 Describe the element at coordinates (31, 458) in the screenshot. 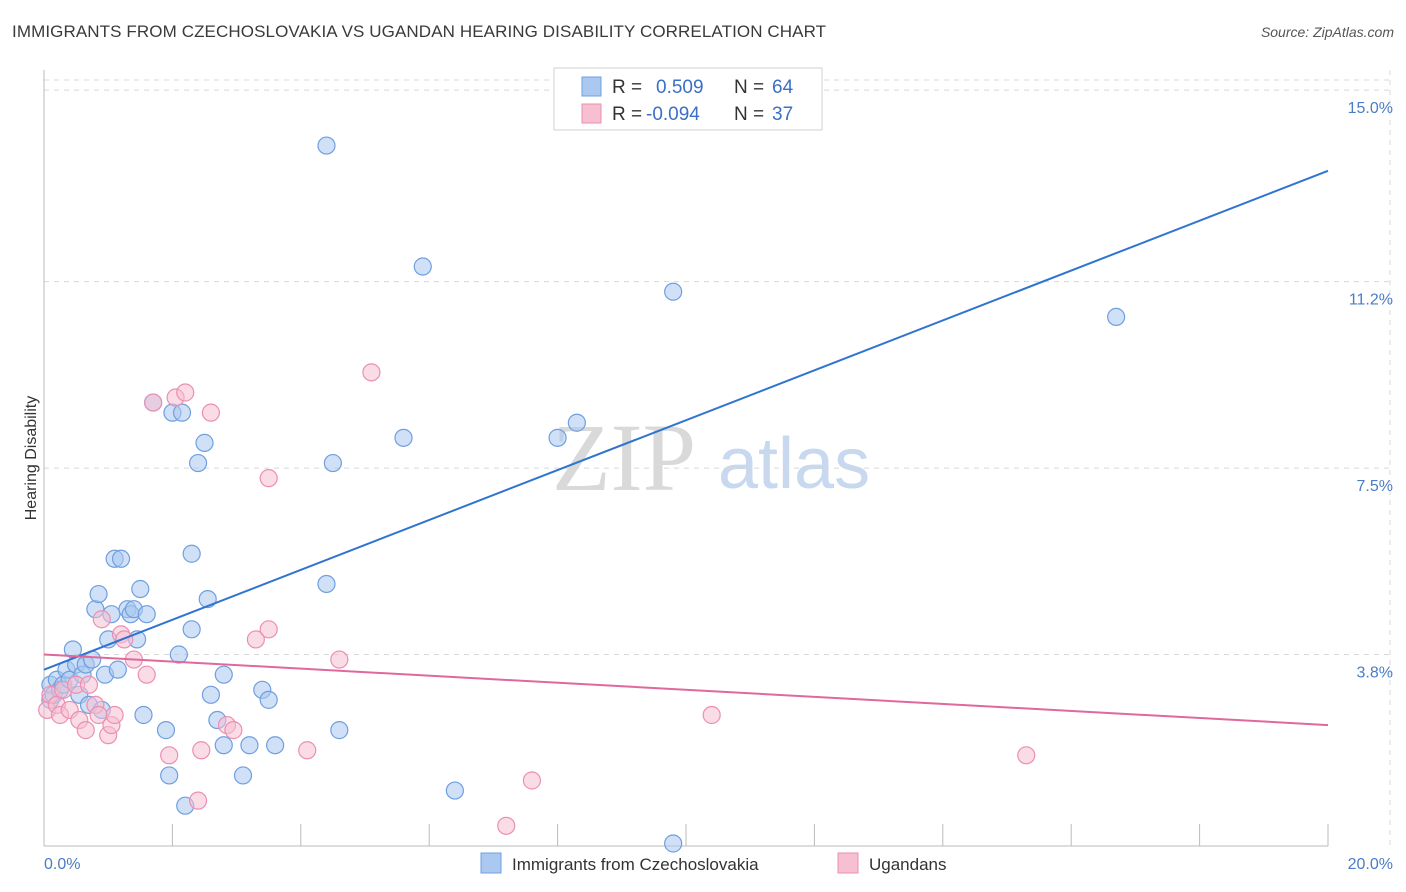

I see `y-axis-title: Hearing Disability` at that location.